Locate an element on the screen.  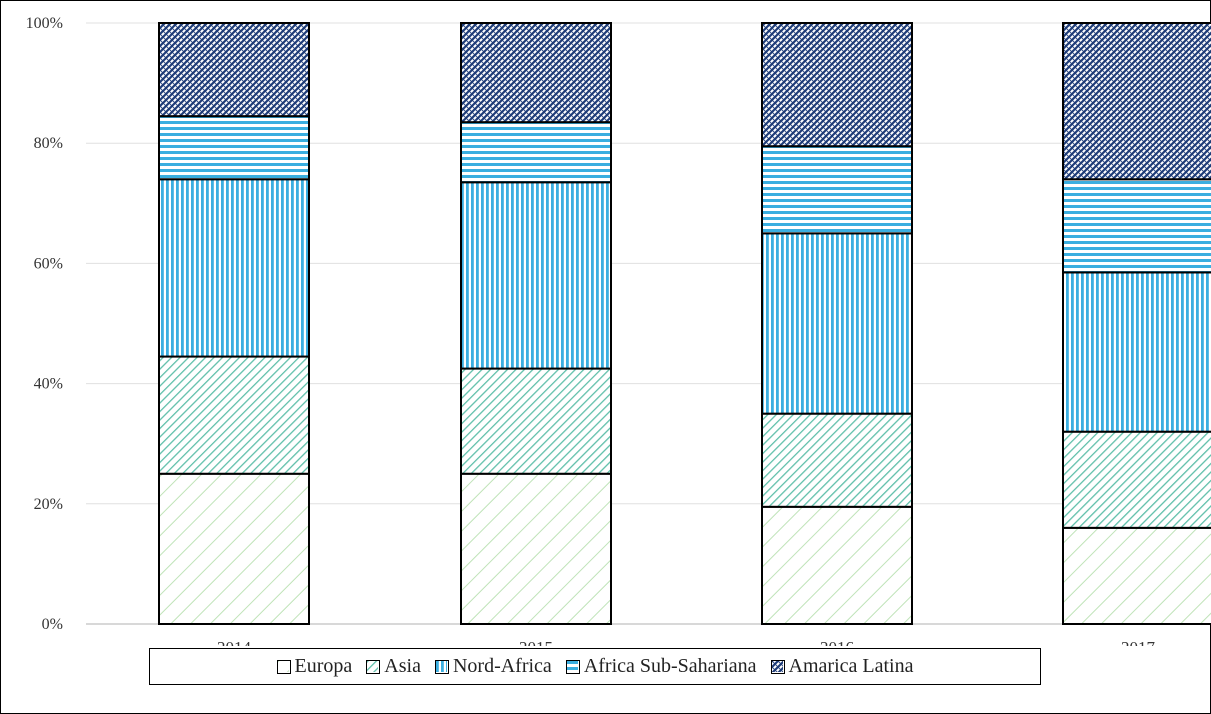
y-tick-label: 20% is located at coordinates (48, 504).